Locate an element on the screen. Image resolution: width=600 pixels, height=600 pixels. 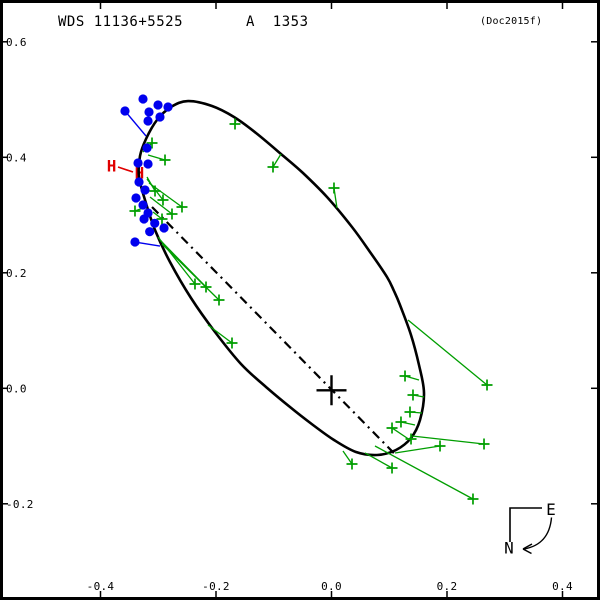
x-axis-tick-label: -0.4 is located at coordinates (101, 586).